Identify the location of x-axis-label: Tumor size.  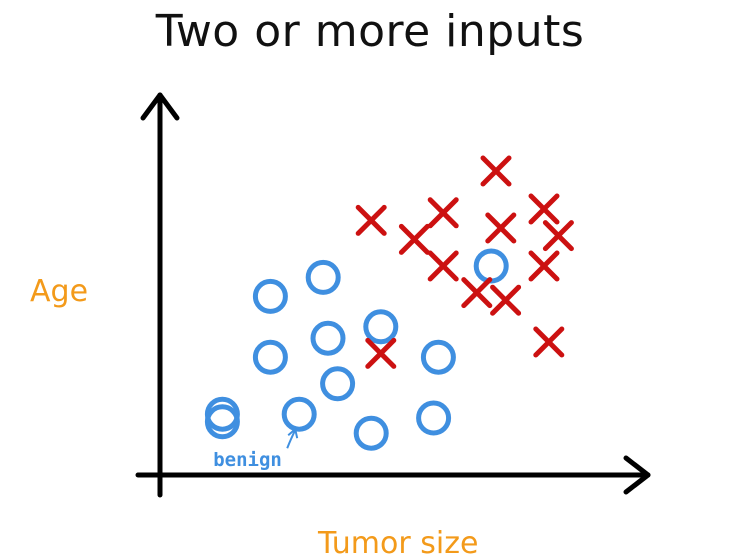
(398, 543).